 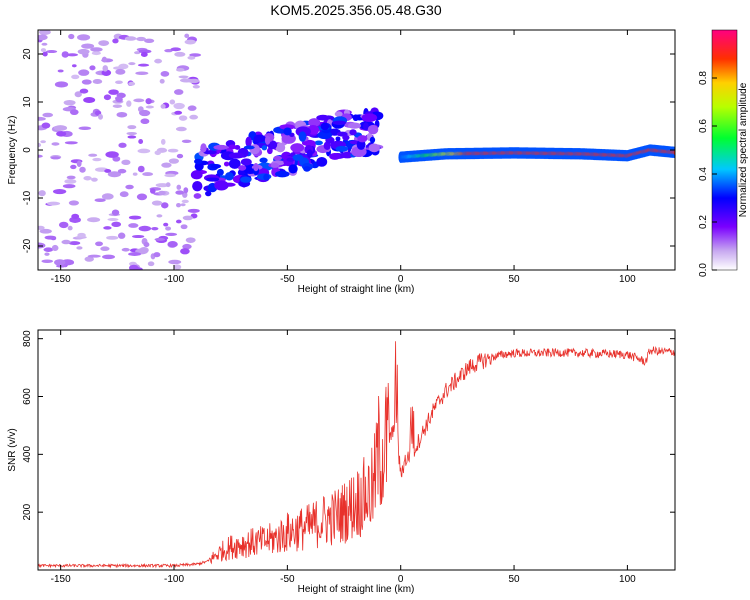 What do you see at coordinates (356, 289) in the screenshot?
I see `spectrogram-xlabel: Height of straight line (km)` at bounding box center [356, 289].